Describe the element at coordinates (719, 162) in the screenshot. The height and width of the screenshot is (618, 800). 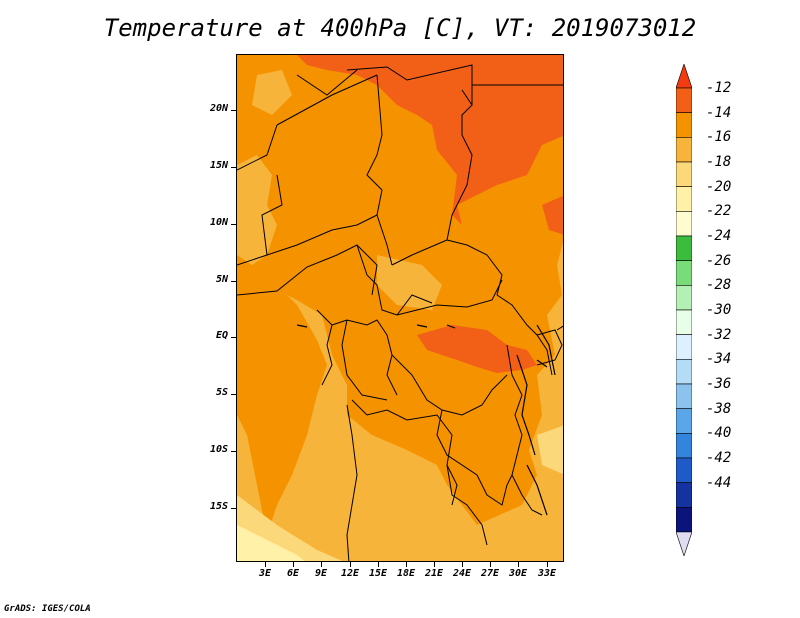
I see `colorbar-label: -18` at that location.